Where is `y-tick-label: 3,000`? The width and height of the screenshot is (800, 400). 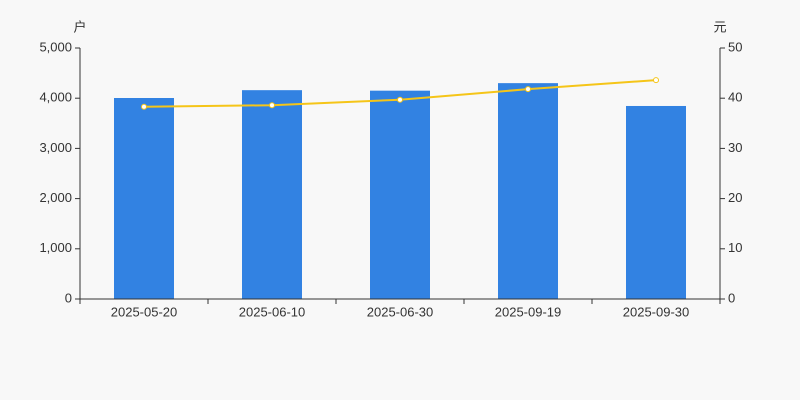
y-tick-label: 3,000 is located at coordinates (55, 147).